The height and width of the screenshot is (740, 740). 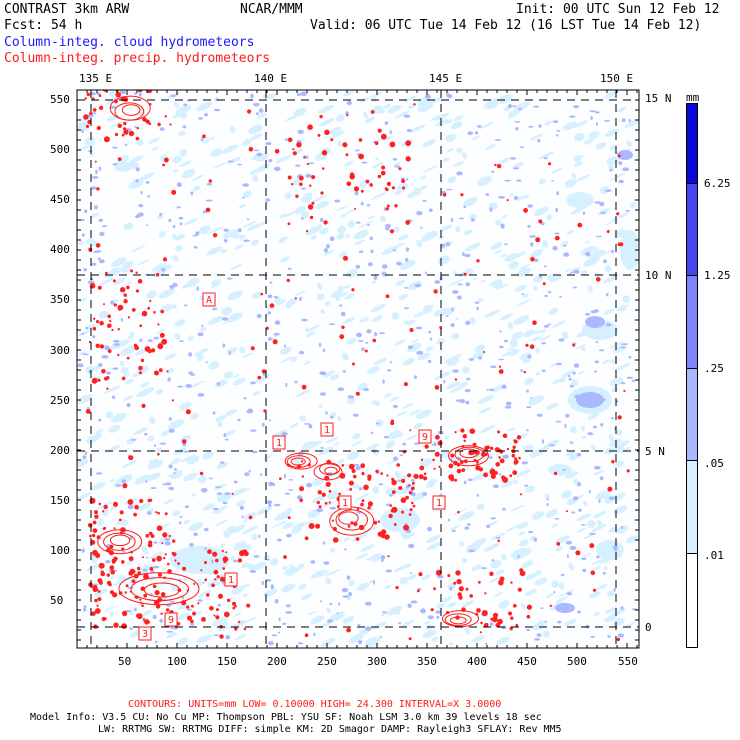 I want to click on legend-label-.05: .05, so click(x=714, y=463).